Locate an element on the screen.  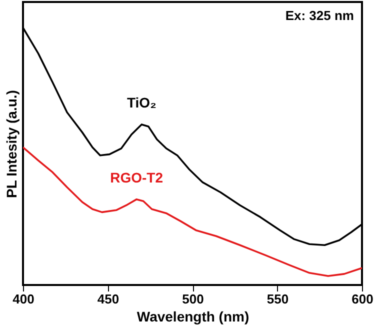
series-label: RGO-T2 is located at coordinates (137, 177).